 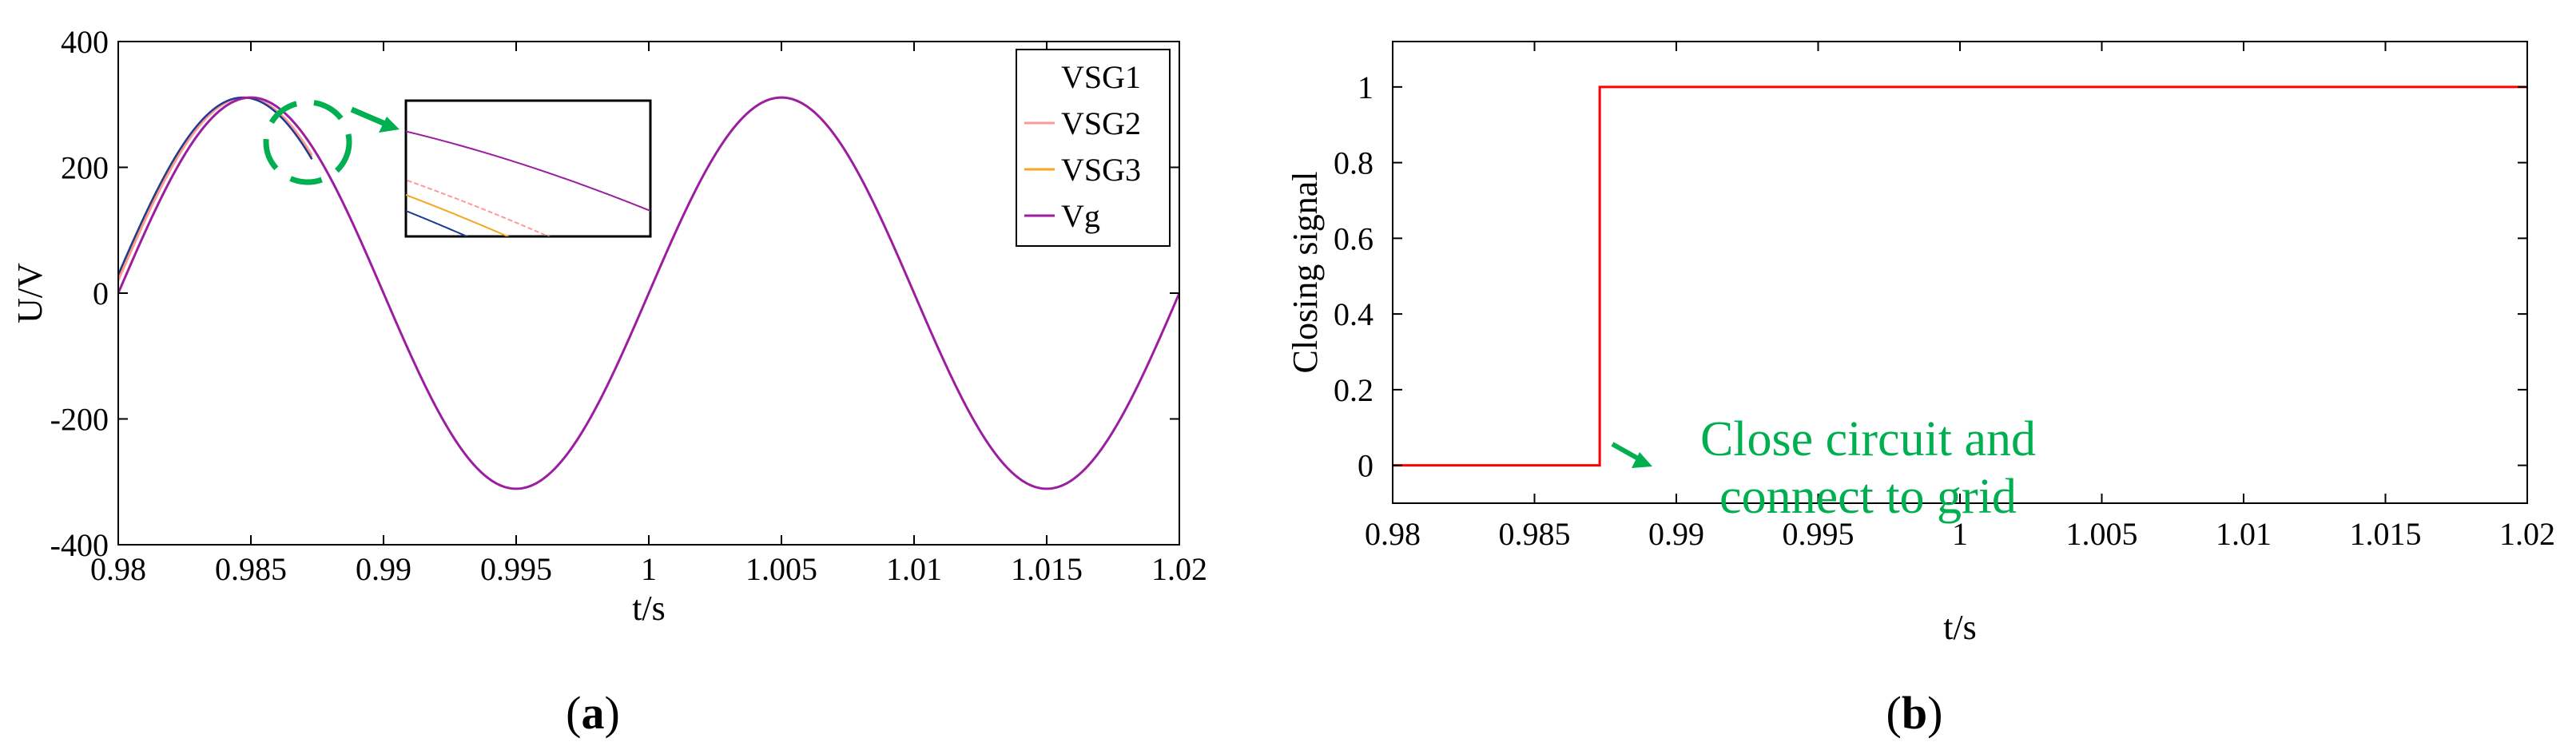 I want to click on annotation-line-1: Close circuit and, so click(x=1868, y=439).